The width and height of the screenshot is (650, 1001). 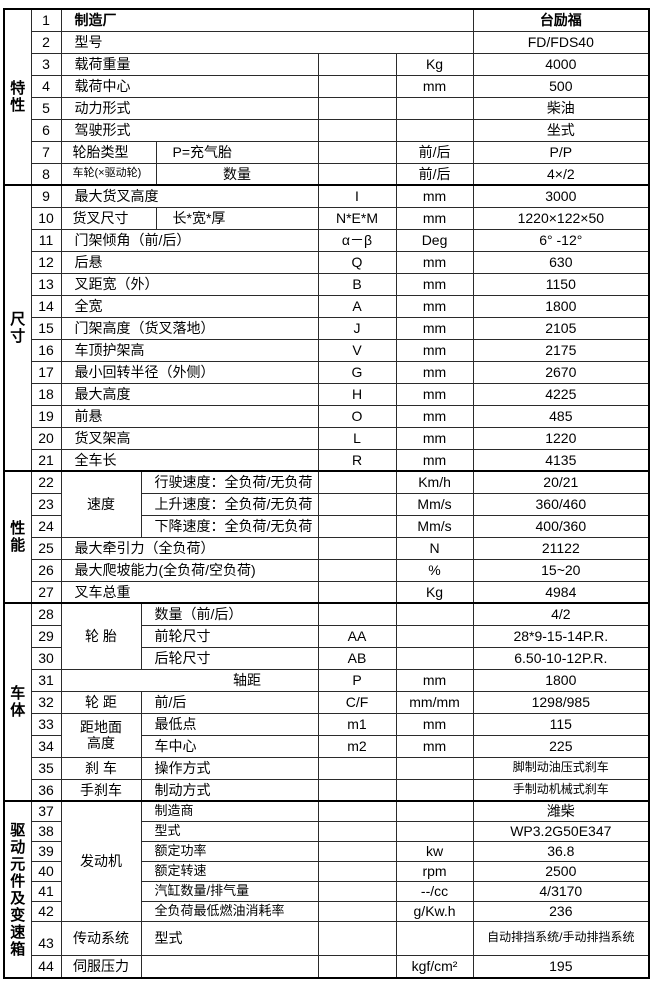 I want to click on table-row: 6 驾驶形式 坐式, so click(x=327, y=130).